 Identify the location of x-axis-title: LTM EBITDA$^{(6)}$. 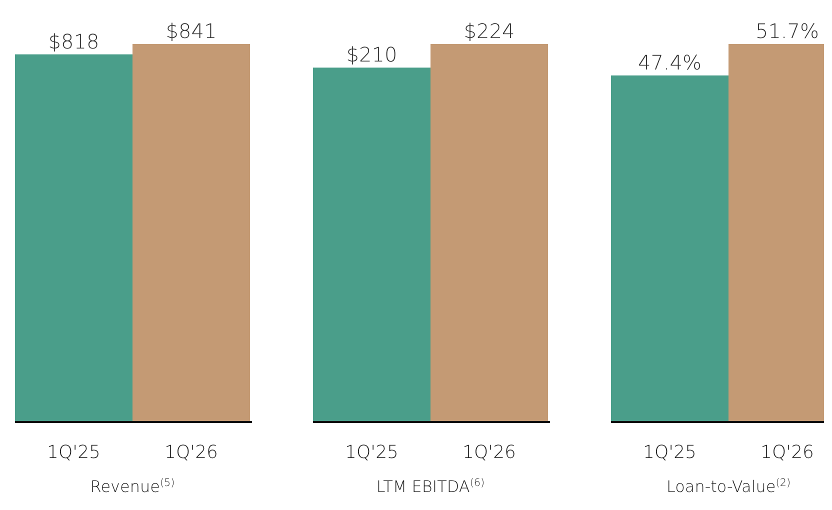
(430, 486).